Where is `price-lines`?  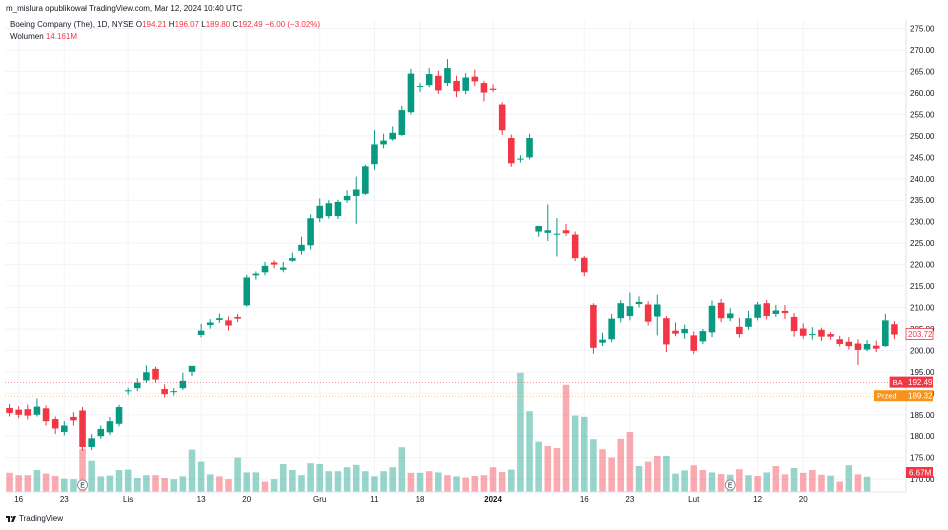
price-lines is located at coordinates (455, 389).